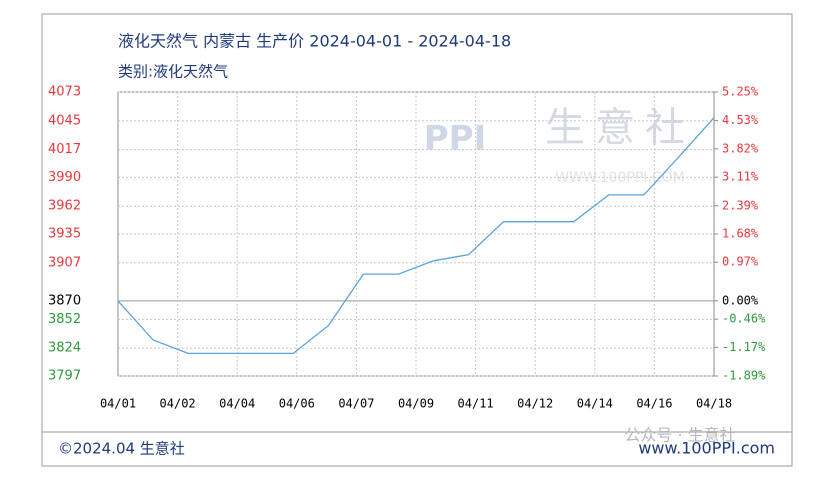 The height and width of the screenshot is (495, 824). What do you see at coordinates (595, 404) in the screenshot?
I see `x-tick-label: 04/14` at bounding box center [595, 404].